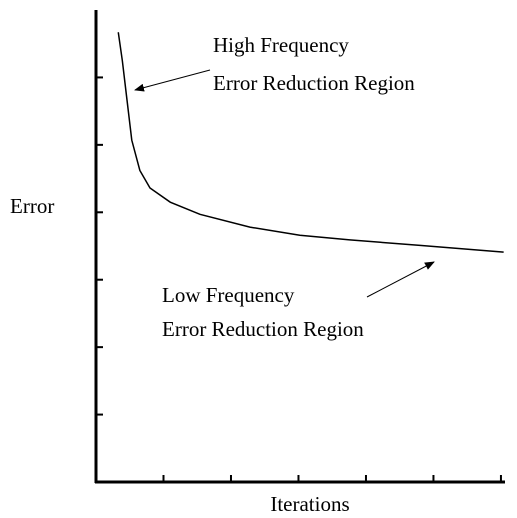 Image resolution: width=517 pixels, height=518 pixels. I want to click on x-axis-label: Iterations, so click(309, 504).